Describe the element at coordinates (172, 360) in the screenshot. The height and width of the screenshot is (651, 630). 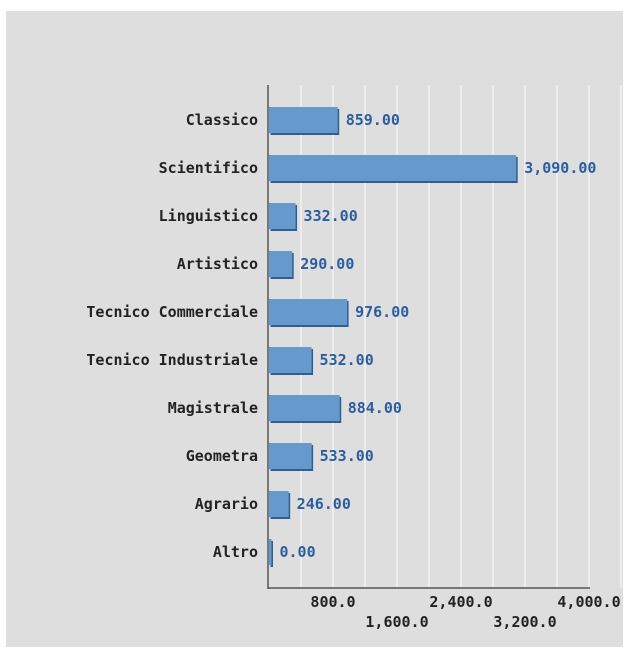
I see `category-label: Tecnico Industriale` at that location.